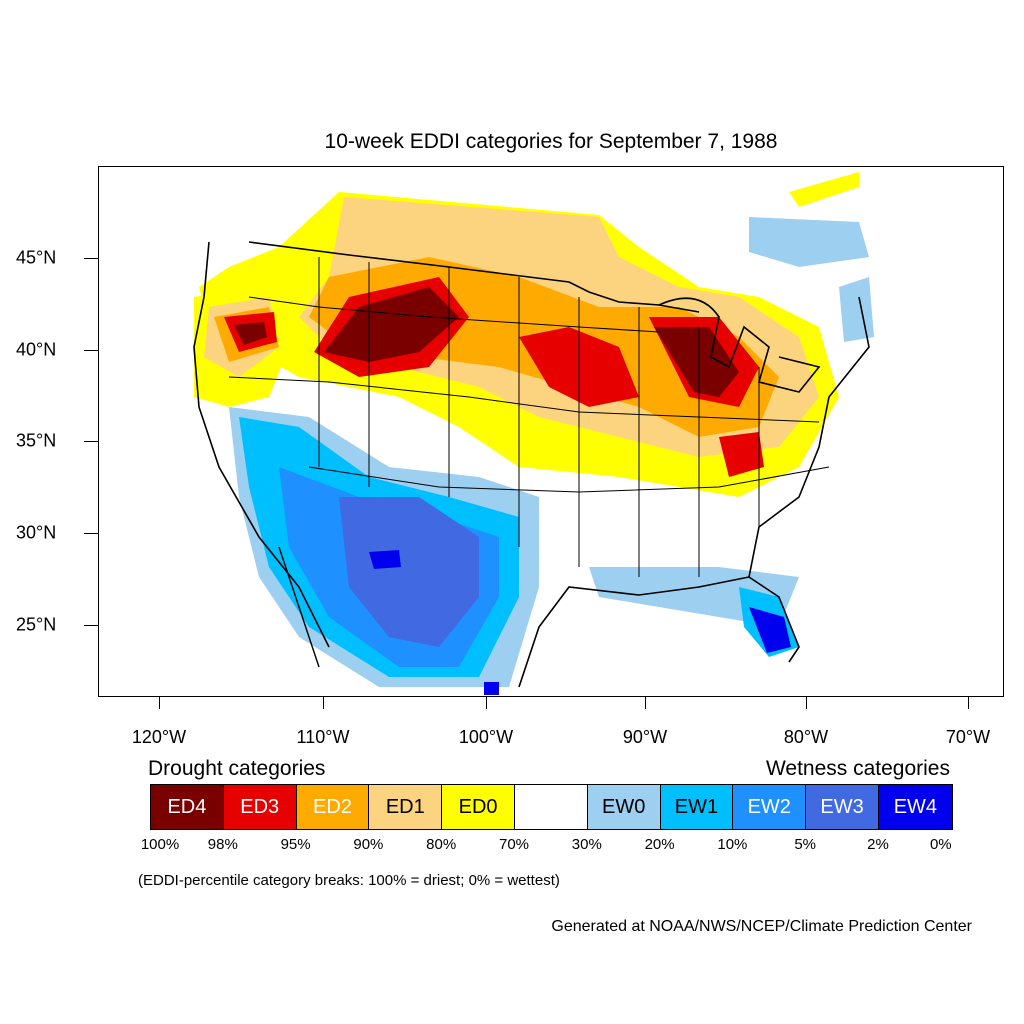  Describe the element at coordinates (741, 454) in the screenshot. I see `ed3-region-south` at that location.